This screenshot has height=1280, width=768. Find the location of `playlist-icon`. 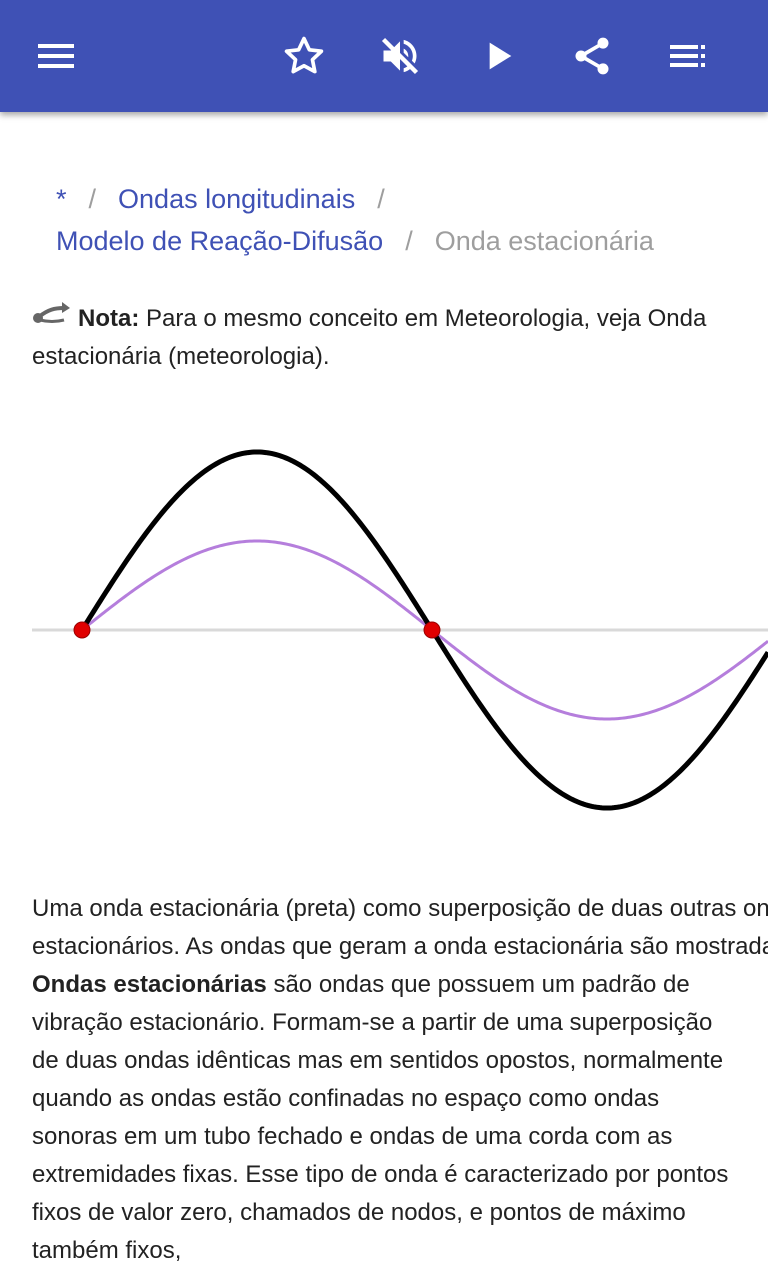

playlist-icon is located at coordinates (687, 56).